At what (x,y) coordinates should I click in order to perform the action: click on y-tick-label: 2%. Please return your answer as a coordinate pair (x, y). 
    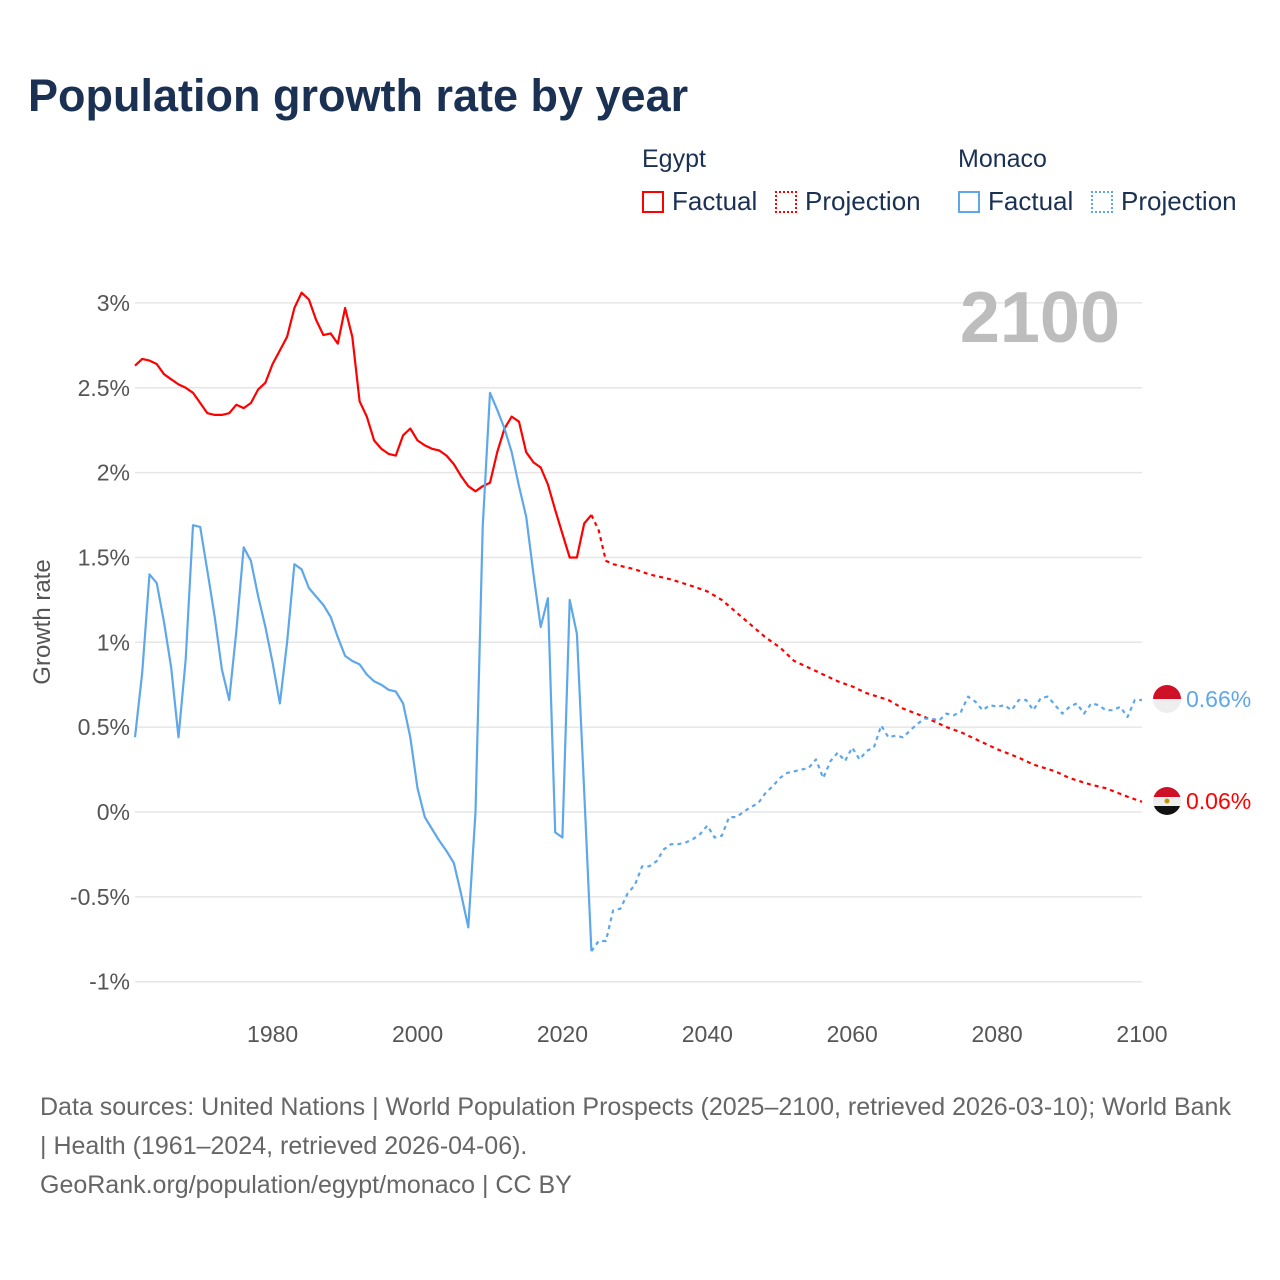
    Looking at the image, I should click on (113, 473).